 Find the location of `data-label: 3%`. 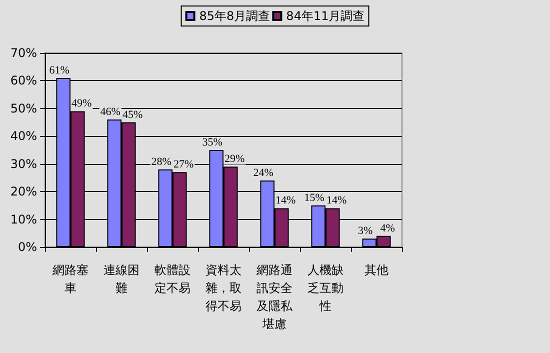

data-label: 3% is located at coordinates (365, 231).